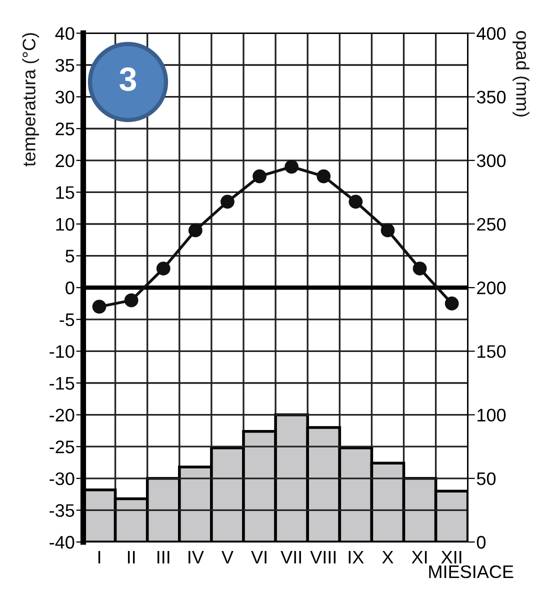 Image resolution: width=555 pixels, height=593 pixels. Describe the element at coordinates (290, 557) in the screenshot. I see `x-tick-label: VII` at that location.